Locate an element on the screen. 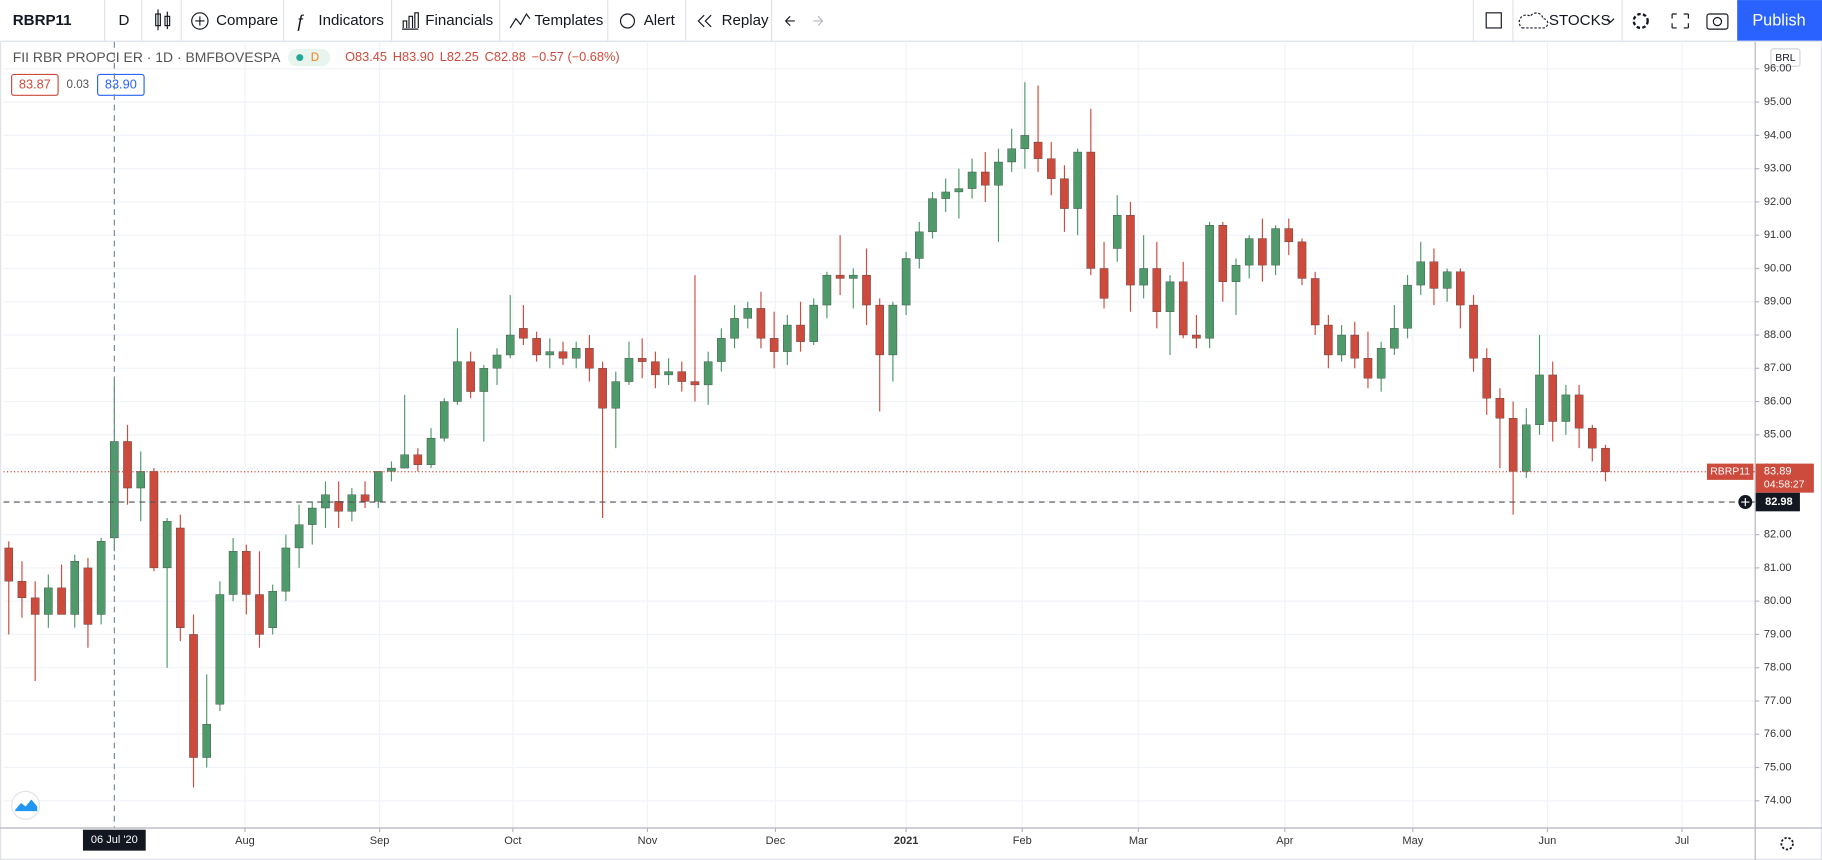 The height and width of the screenshot is (860, 1822). undo-button is located at coordinates (790, 21).